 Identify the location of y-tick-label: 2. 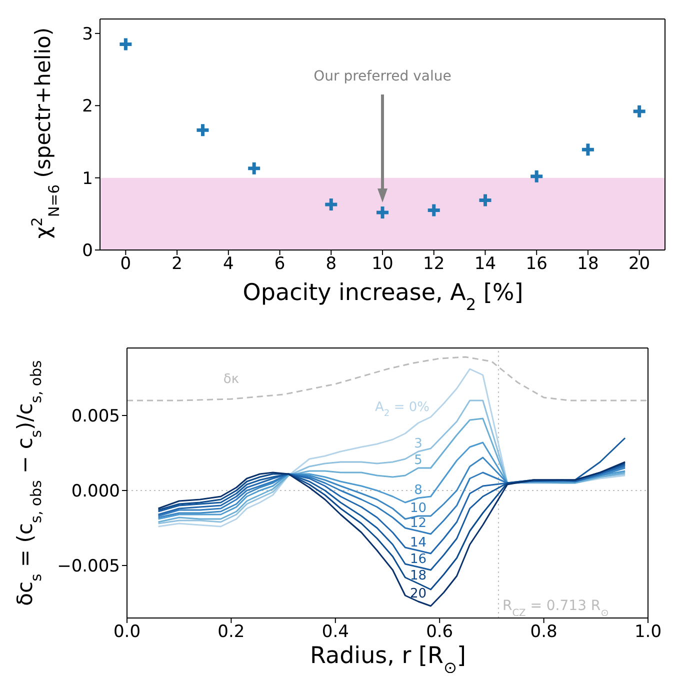
(87, 106).